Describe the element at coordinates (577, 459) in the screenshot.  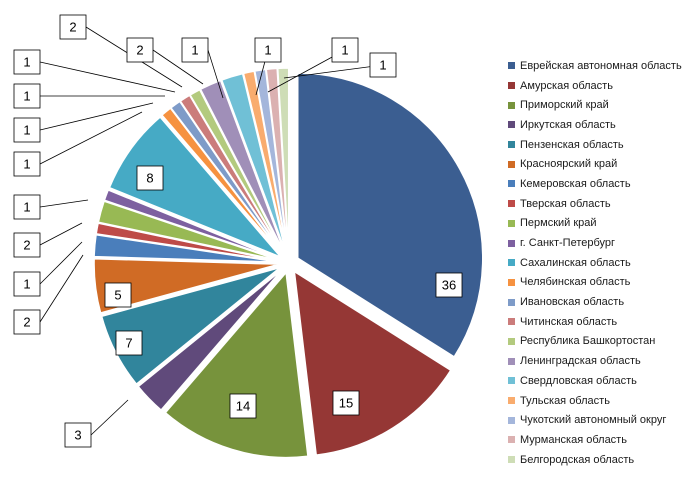
I see `legend-label: Белгородская область` at that location.